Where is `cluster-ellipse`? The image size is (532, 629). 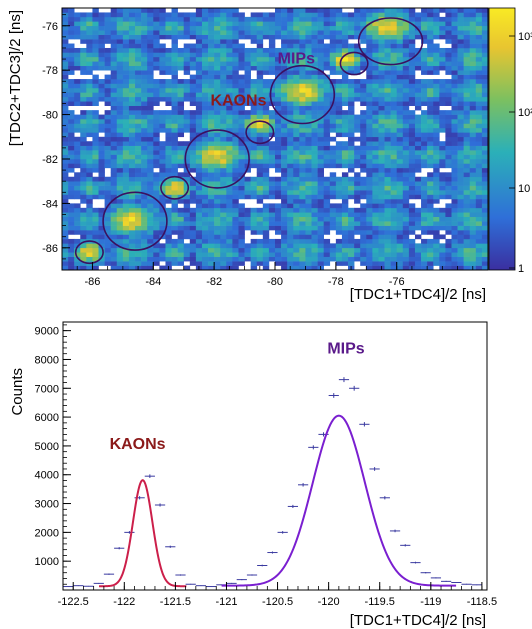
cluster-ellipse is located at coordinates (302, 94).